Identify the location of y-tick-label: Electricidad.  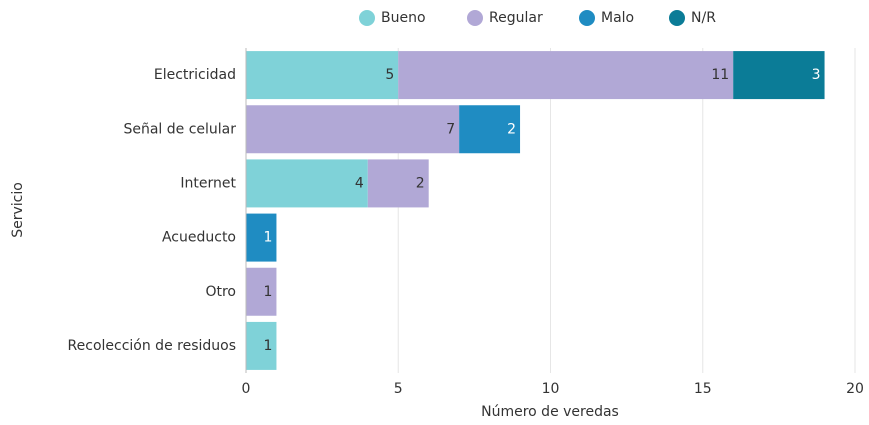
(195, 75).